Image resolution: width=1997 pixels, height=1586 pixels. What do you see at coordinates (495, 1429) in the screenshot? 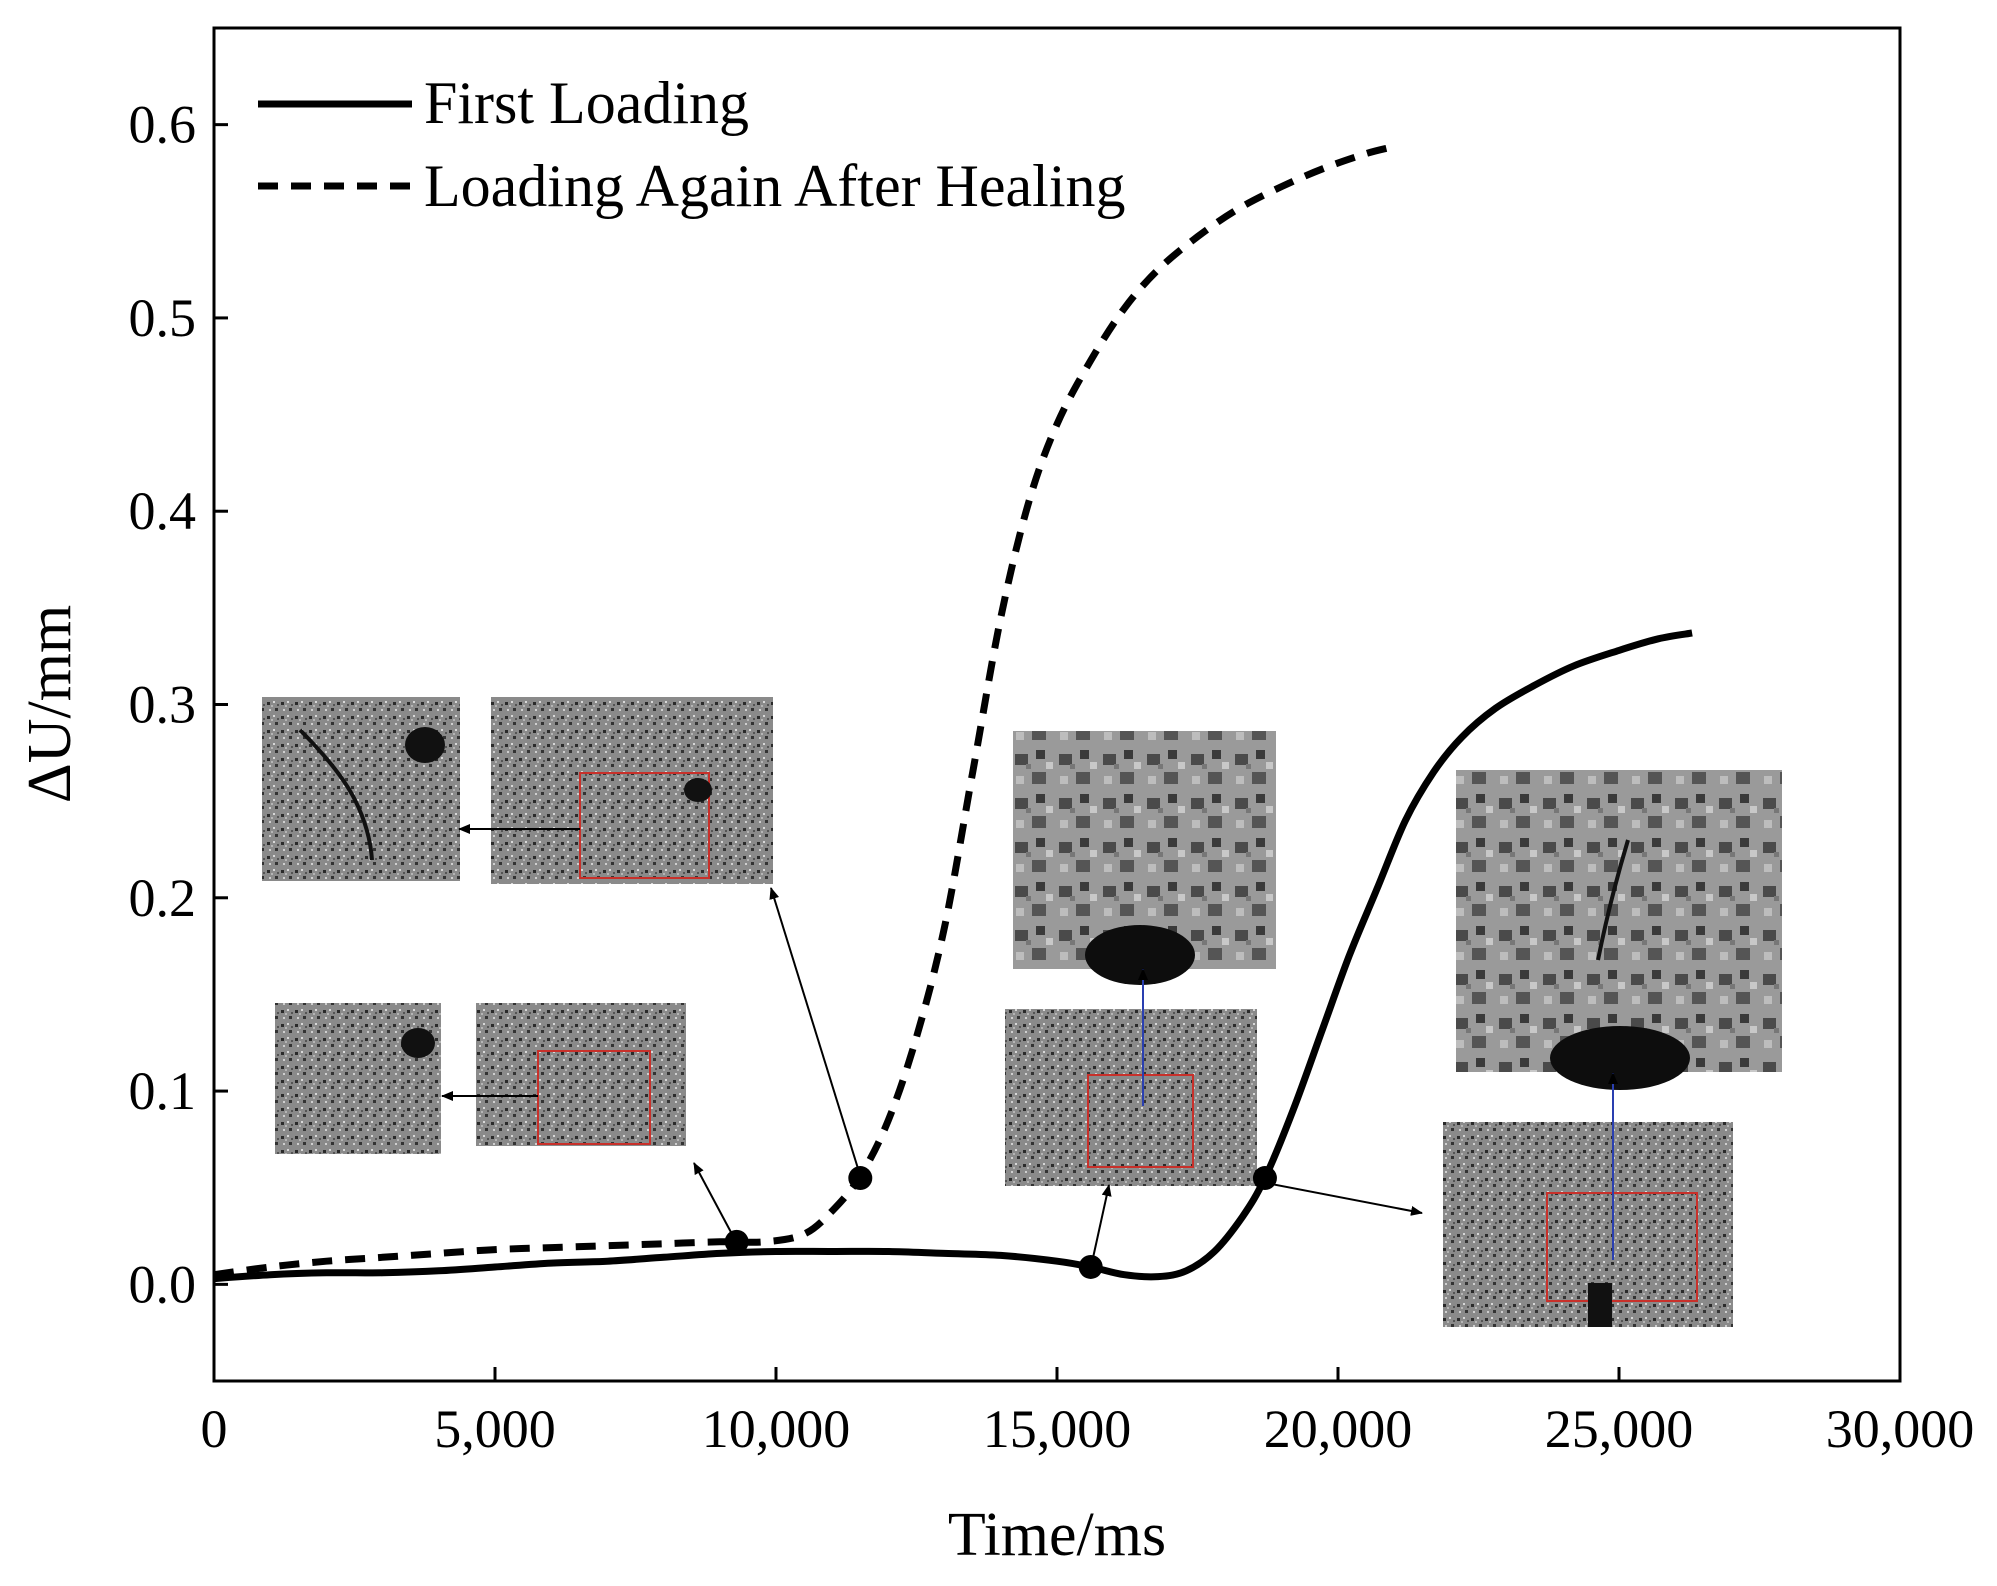
I see `x-tick-label: 5,000` at bounding box center [495, 1429].